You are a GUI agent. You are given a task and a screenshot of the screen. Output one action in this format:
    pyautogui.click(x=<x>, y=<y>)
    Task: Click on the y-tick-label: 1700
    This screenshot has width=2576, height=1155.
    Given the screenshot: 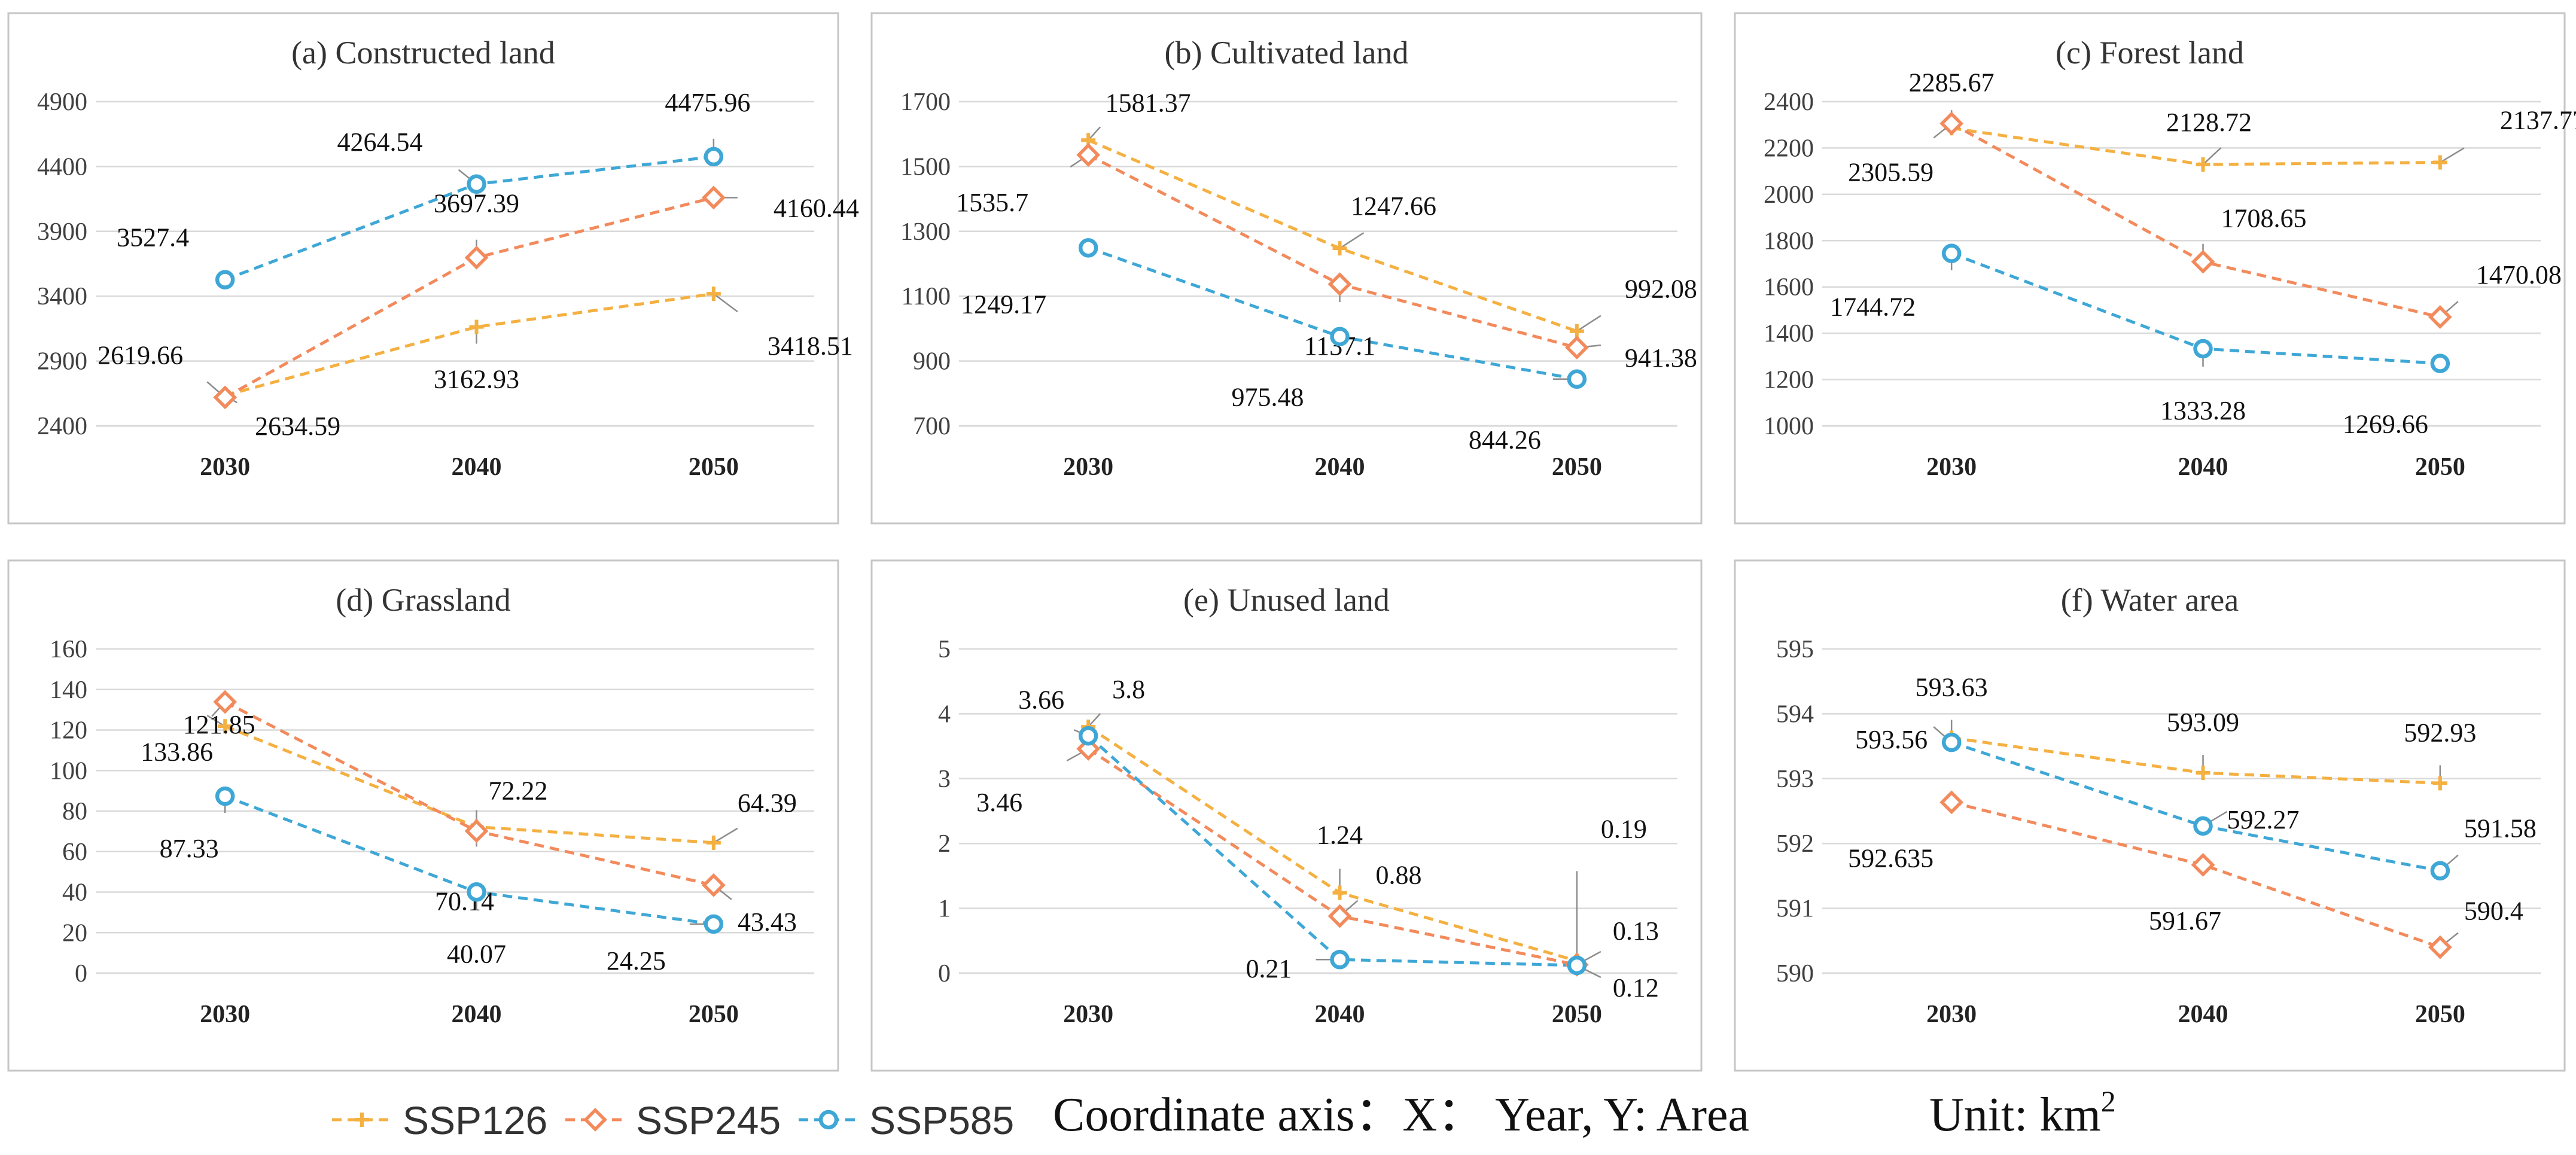 What is the action you would take?
    pyautogui.click(x=925, y=103)
    